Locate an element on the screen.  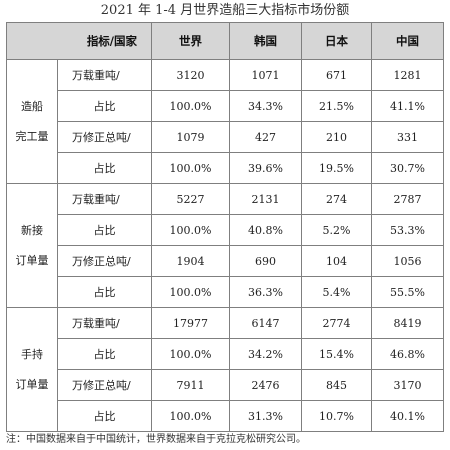
column-header: 中国 is located at coordinates (408, 41).